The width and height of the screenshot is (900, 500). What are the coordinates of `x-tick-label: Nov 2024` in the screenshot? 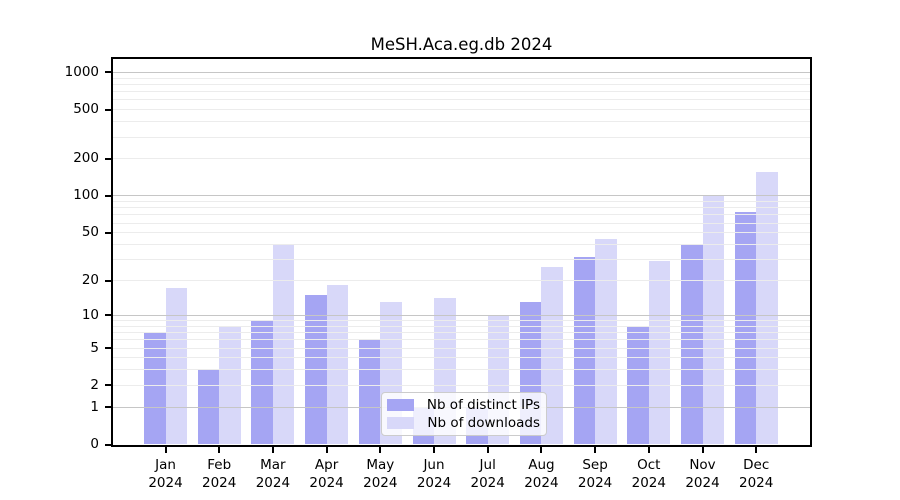 It's located at (702, 474).